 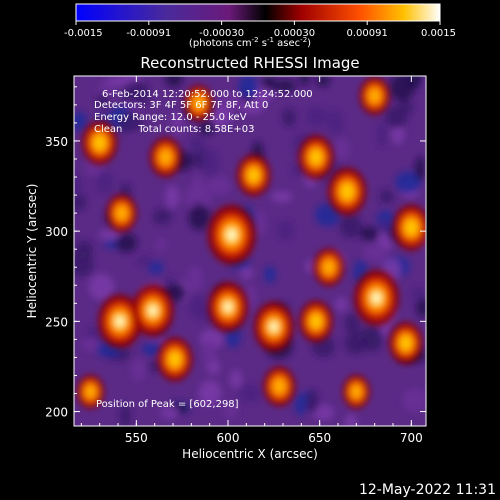 What do you see at coordinates (170, 117) in the screenshot?
I see `annotation-energy: Energy Range: 12.0 - 25.0 keV` at bounding box center [170, 117].